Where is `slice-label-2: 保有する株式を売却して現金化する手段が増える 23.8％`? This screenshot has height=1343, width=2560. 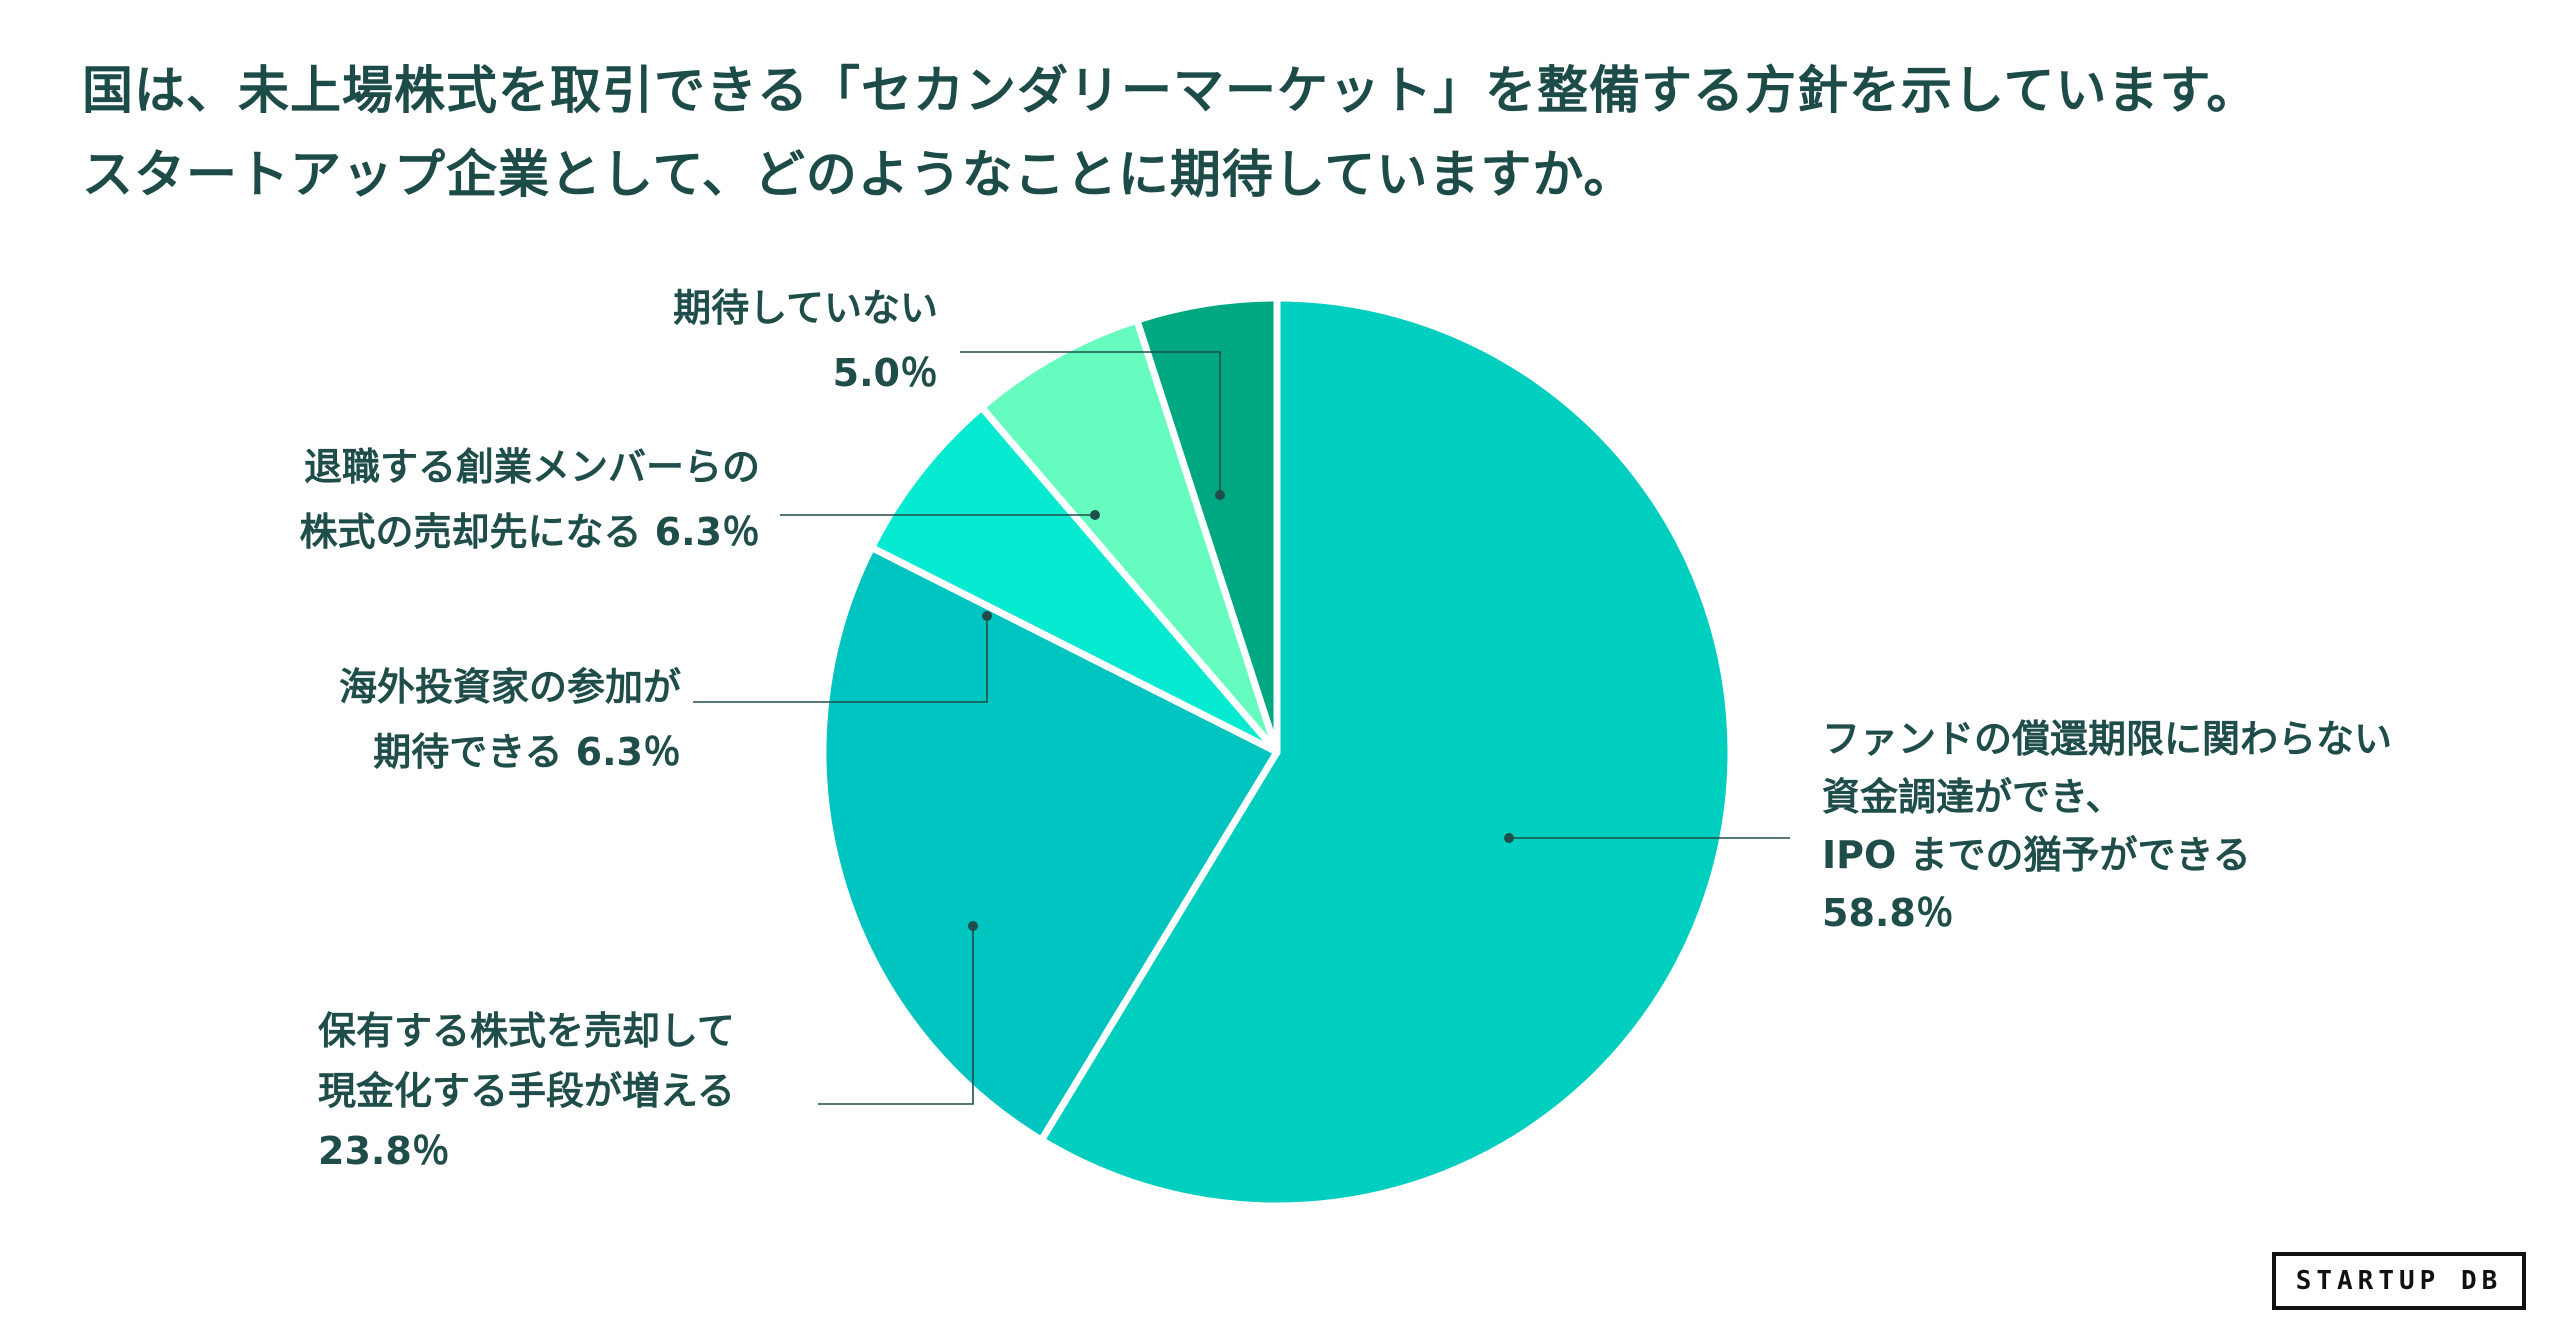 slice-label-2: 保有する株式を売却して現金化する手段が増える 23.8％ is located at coordinates (526, 1091).